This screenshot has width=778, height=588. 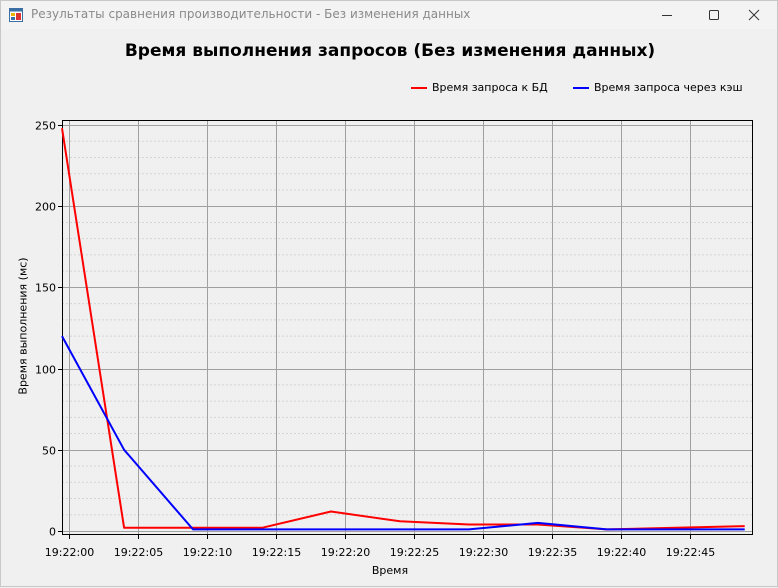 What do you see at coordinates (552, 552) in the screenshot?
I see `x-tick-label: 19:22:35` at bounding box center [552, 552].